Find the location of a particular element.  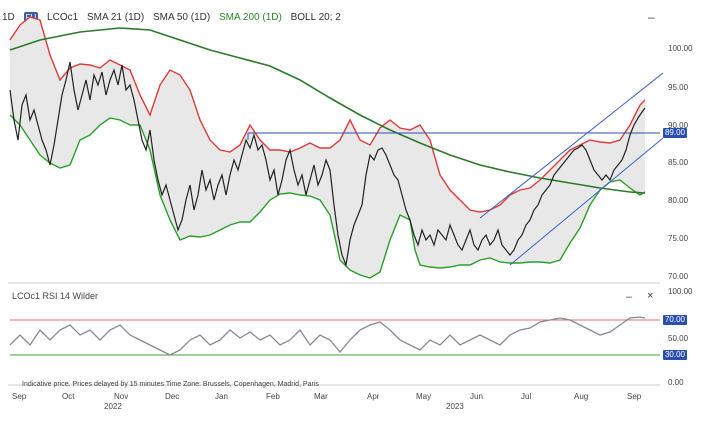

sma50-label: SMA 50 (1D) is located at coordinates (181, 17).